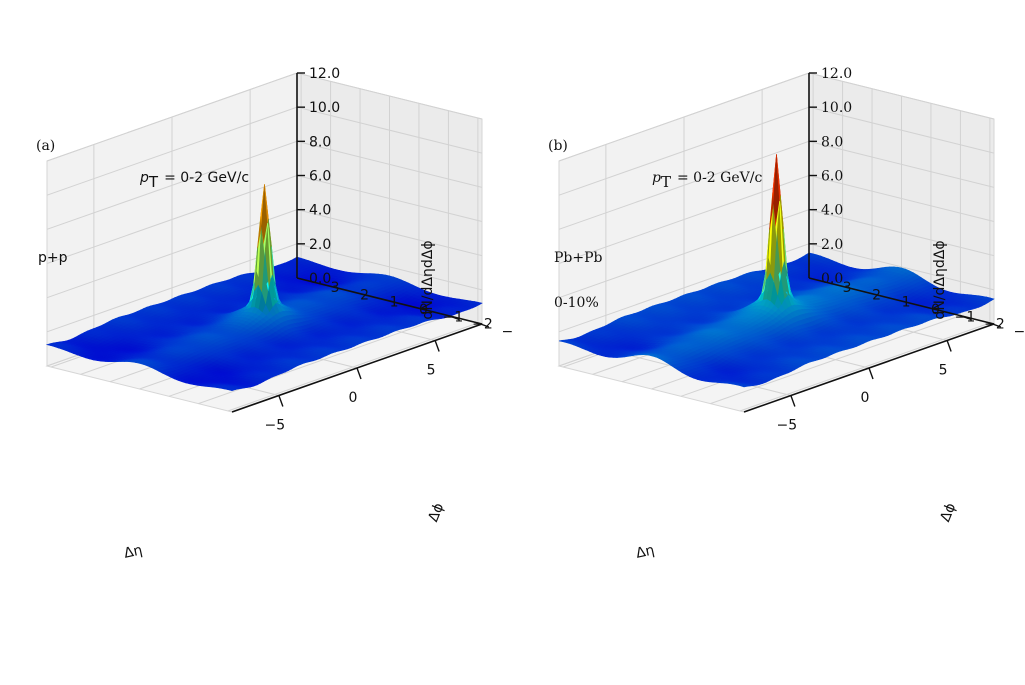  Describe the element at coordinates (353, 398) in the screenshot. I see `x-tick-label: 0` at that location.